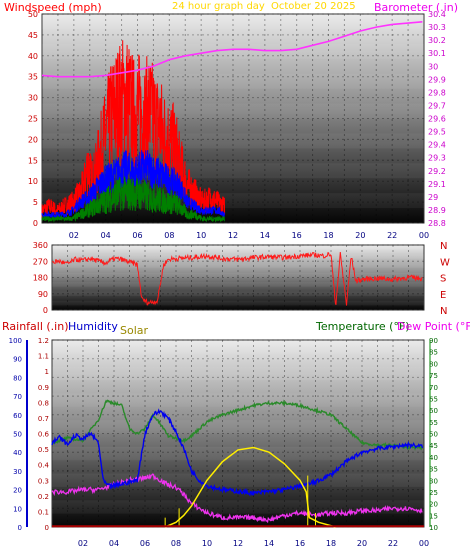 This screenshot has height=558, width=470. Describe the element at coordinates (416, 7) in the screenshot. I see `barometer-axis-title: Barometer (.in)` at that location.